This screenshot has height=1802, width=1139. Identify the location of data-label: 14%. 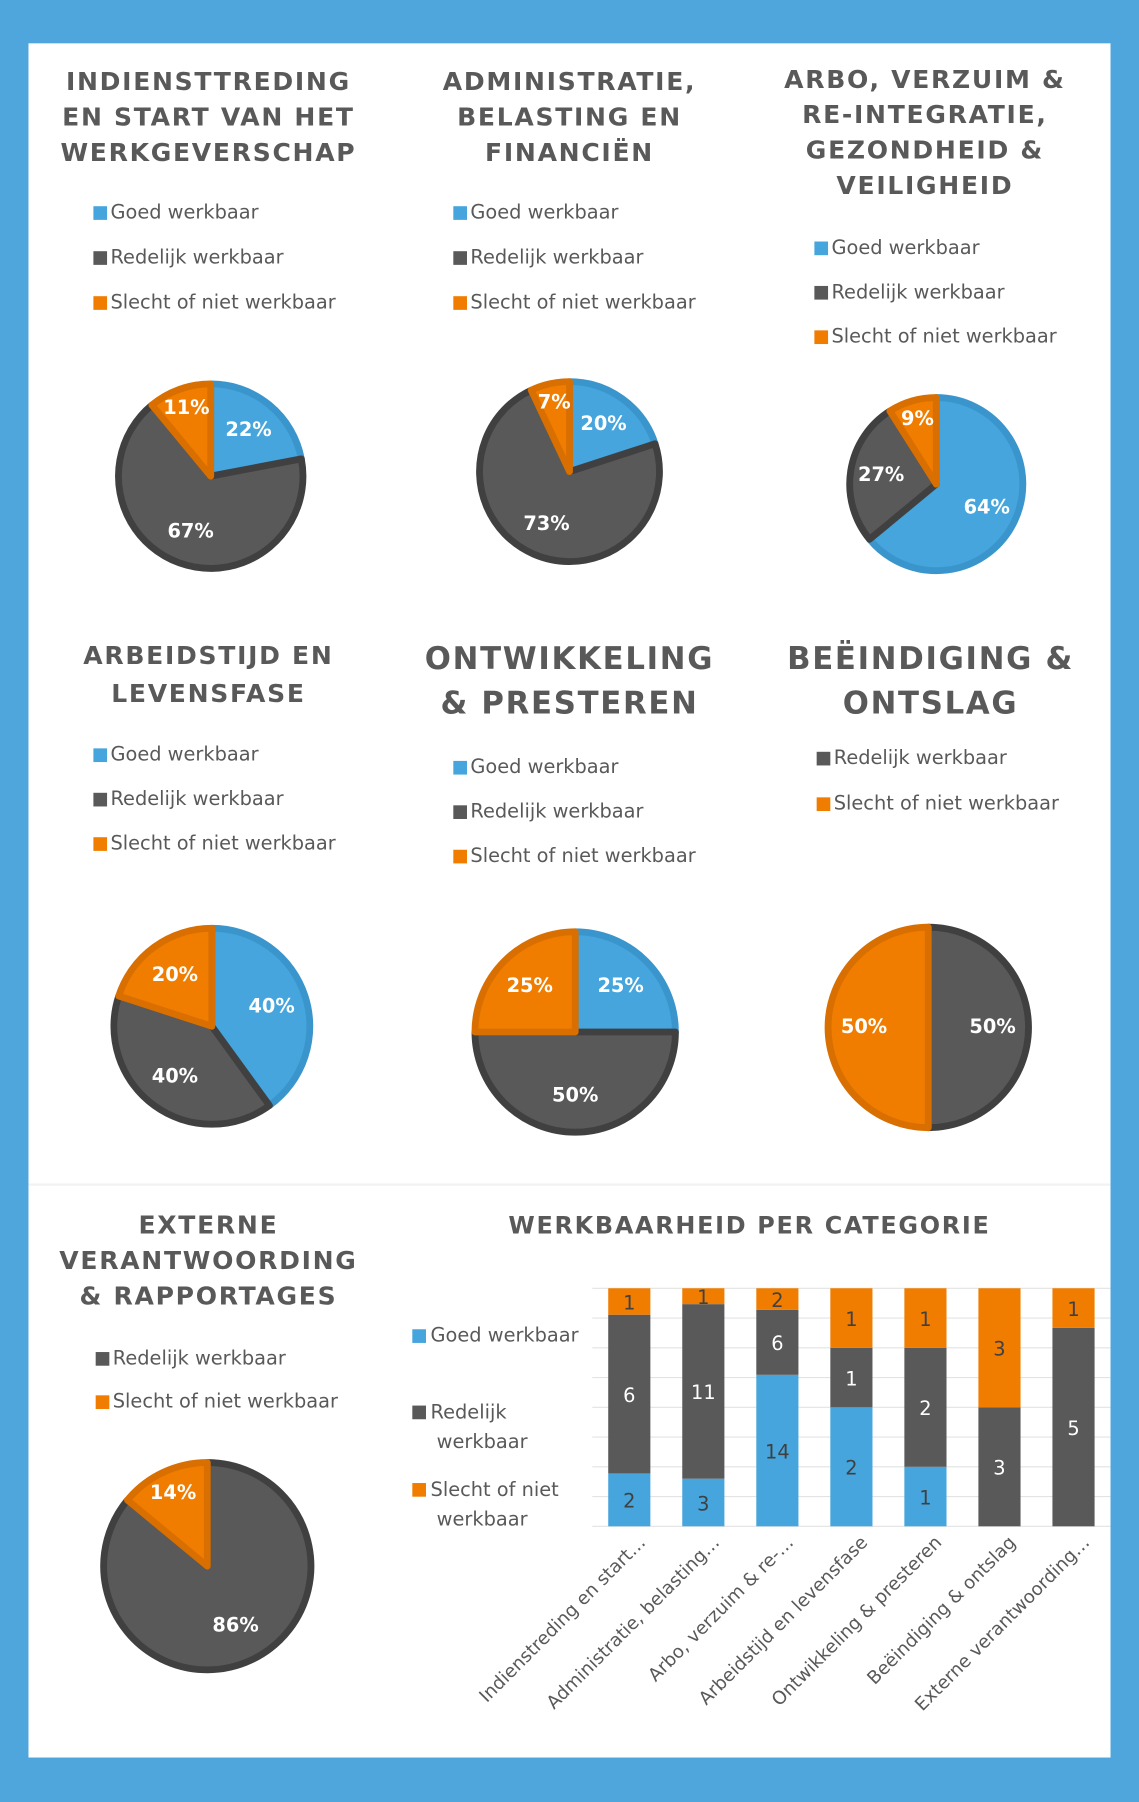
(173, 1492).